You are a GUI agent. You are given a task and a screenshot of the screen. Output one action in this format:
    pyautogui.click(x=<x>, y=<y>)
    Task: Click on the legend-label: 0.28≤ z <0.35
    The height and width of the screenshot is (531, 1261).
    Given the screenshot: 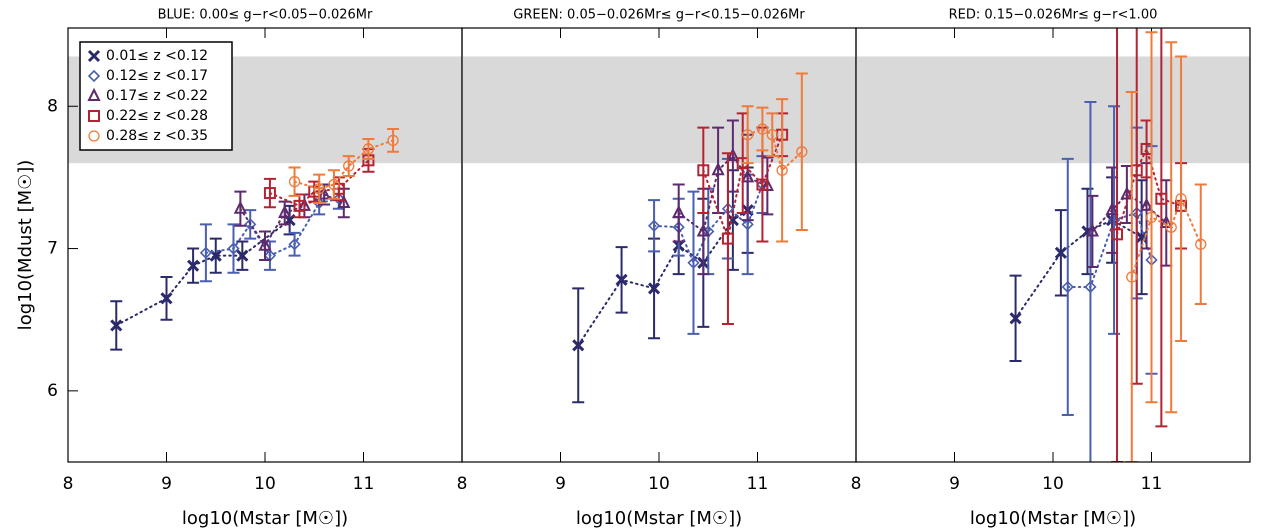 What is the action you would take?
    pyautogui.click(x=157, y=136)
    